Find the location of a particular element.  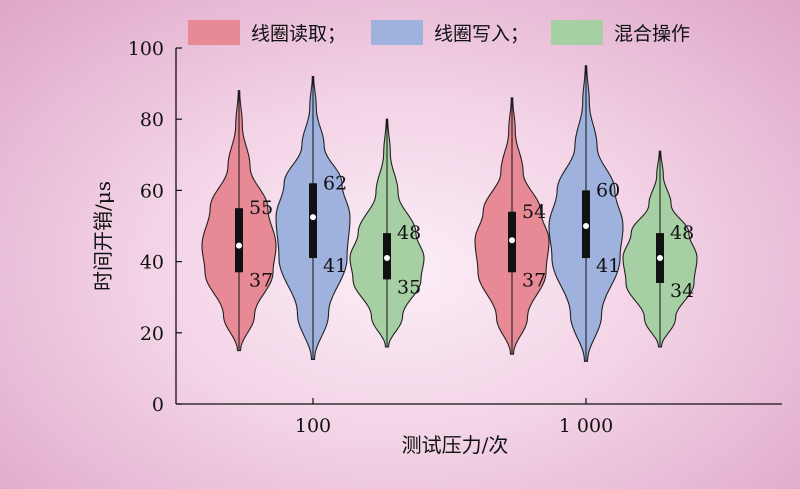

median-dot-s0-g0 is located at coordinates (239, 245).